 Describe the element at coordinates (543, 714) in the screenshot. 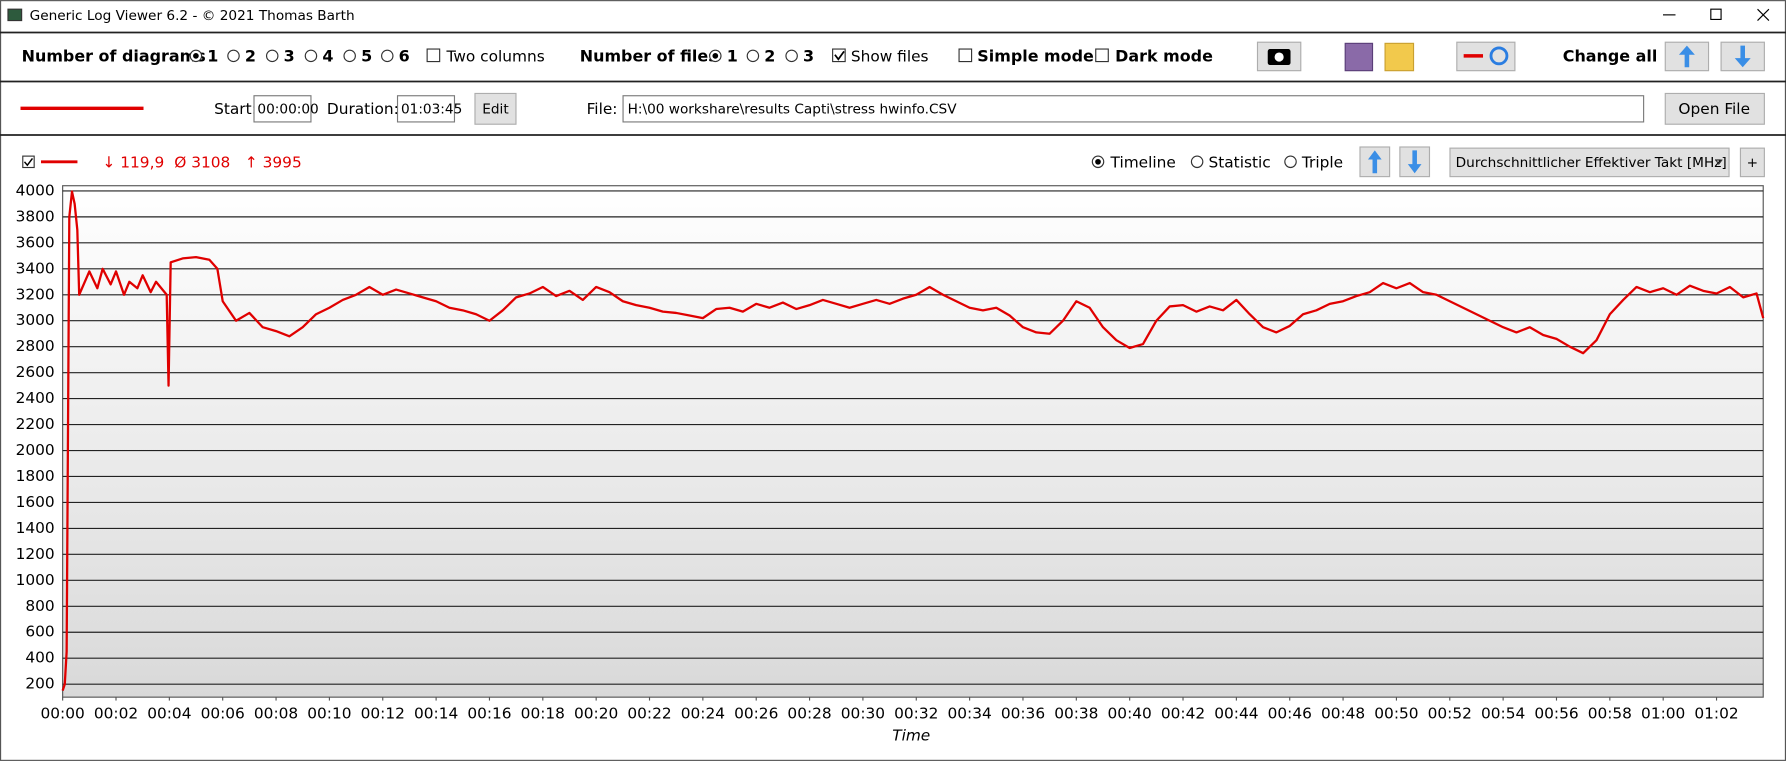

I see `x-tick-label: 00:18` at that location.